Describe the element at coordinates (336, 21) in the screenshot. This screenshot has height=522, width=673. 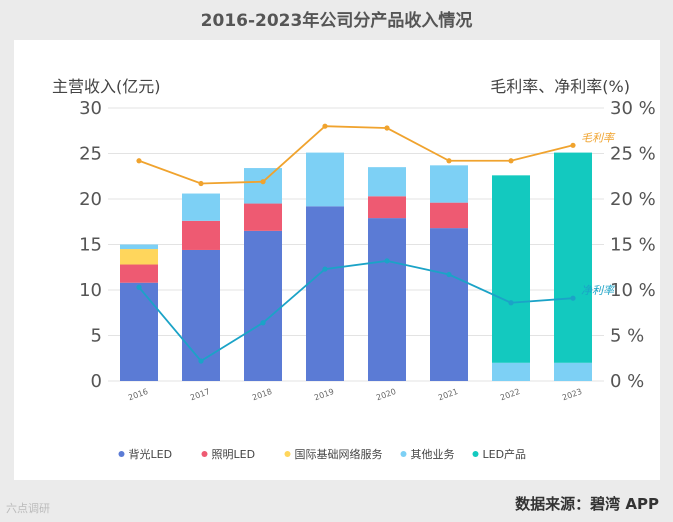
I see `chart-title: 2016-2023年公司分产品收入情况` at that location.